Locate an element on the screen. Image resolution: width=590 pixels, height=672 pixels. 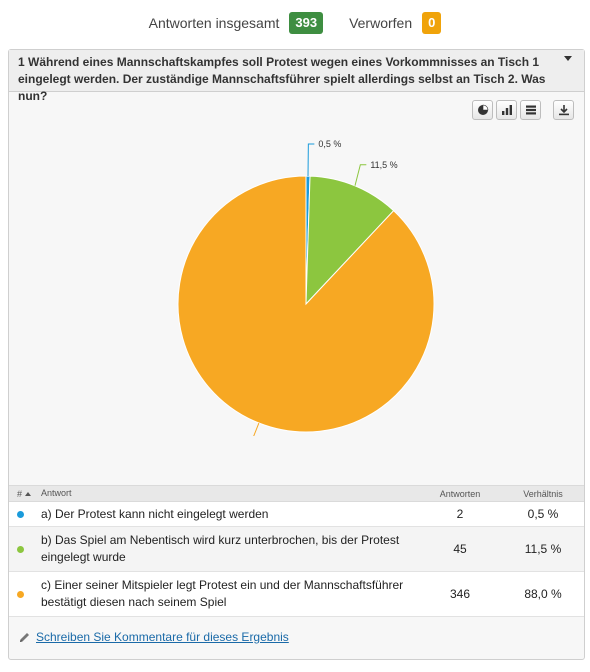
pie-data-label: 88,0 % is located at coordinates (228, 435).